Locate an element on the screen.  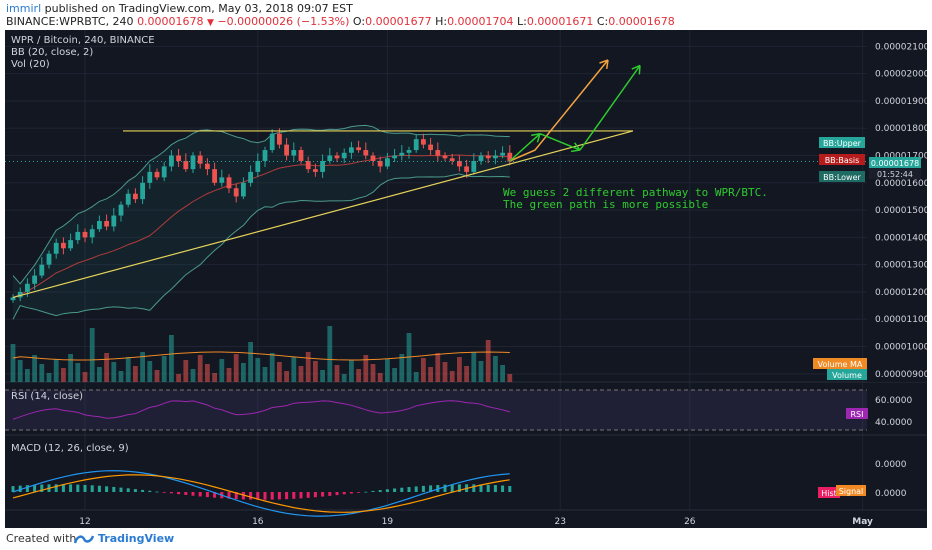
bb-lower-label: BB:Lower is located at coordinates (842, 177).